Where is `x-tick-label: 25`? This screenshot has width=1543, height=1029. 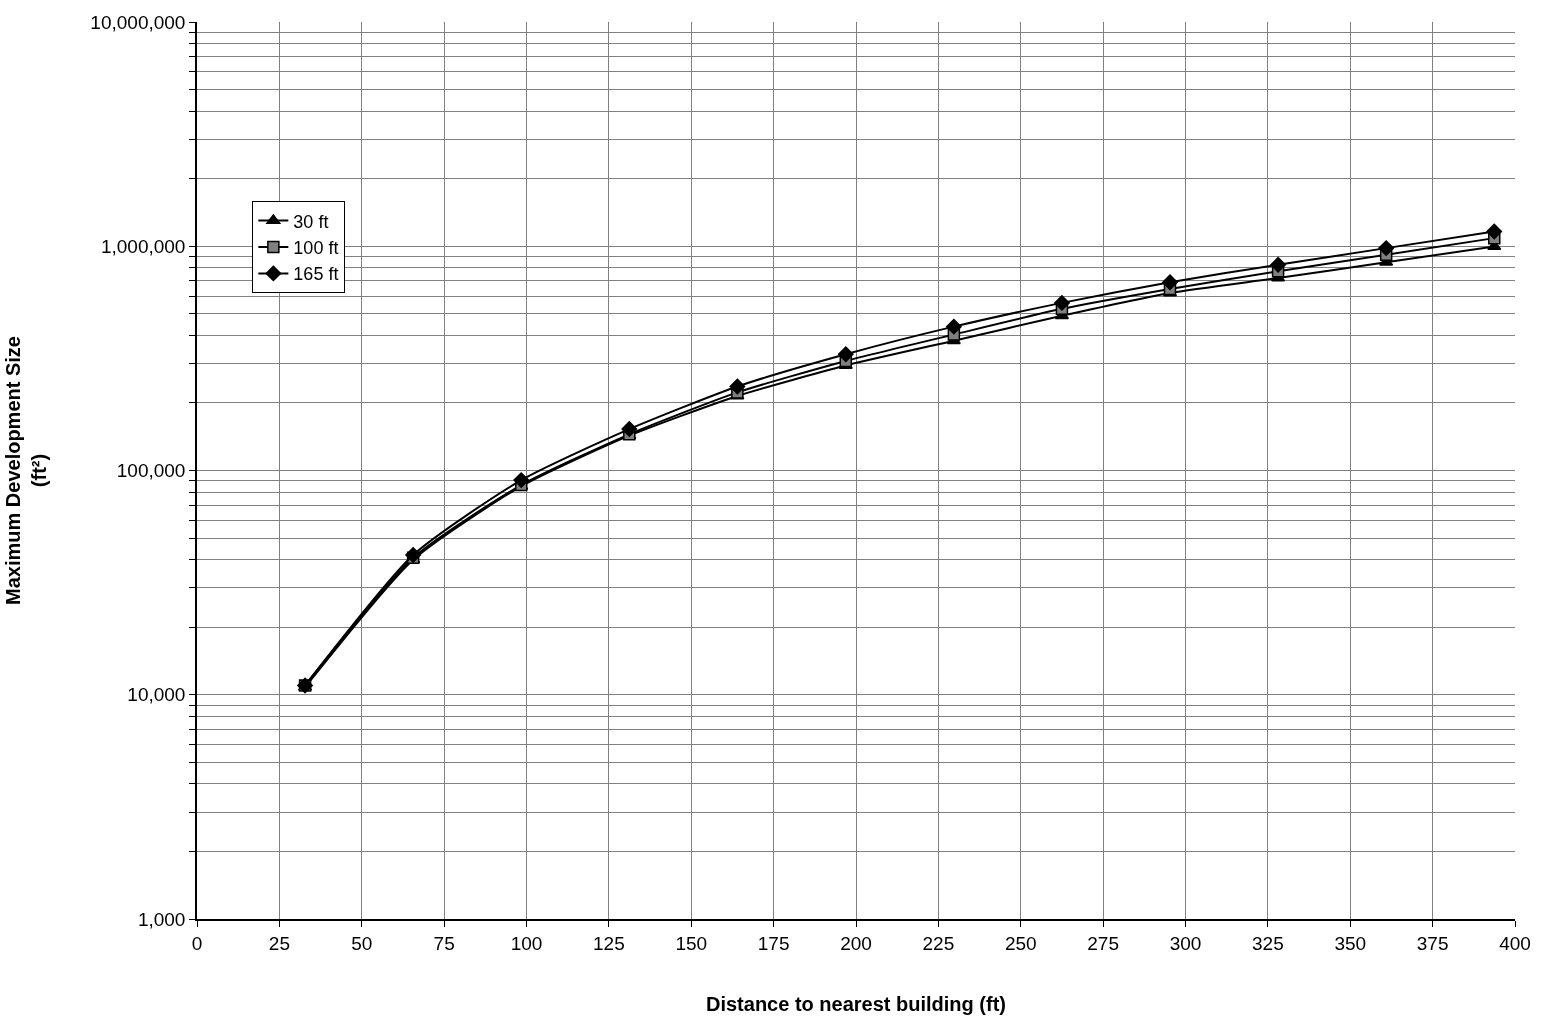
x-tick-label: 25 is located at coordinates (279, 943).